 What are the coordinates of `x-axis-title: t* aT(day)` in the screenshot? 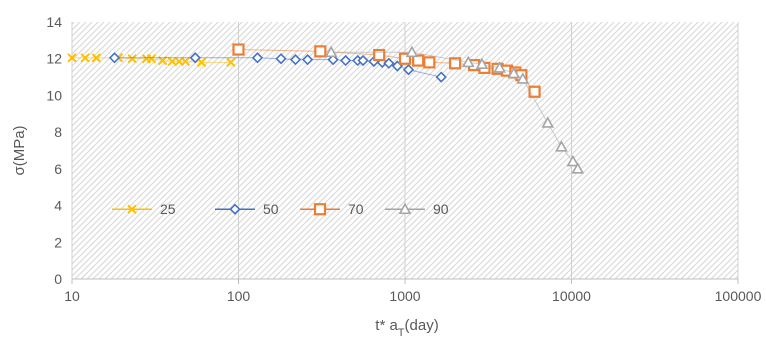 It's located at (406, 328).